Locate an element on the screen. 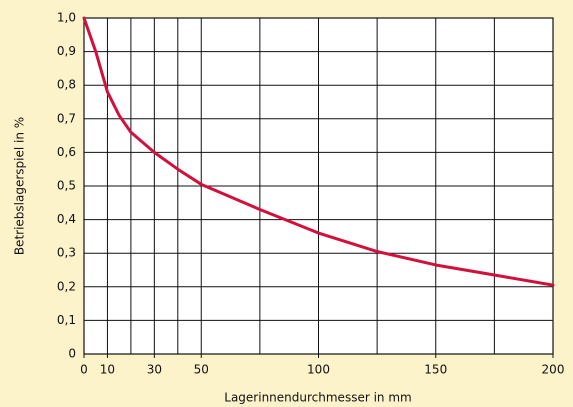 This screenshot has height=407, width=573. y-tick-label: 0,3 is located at coordinates (66, 253).